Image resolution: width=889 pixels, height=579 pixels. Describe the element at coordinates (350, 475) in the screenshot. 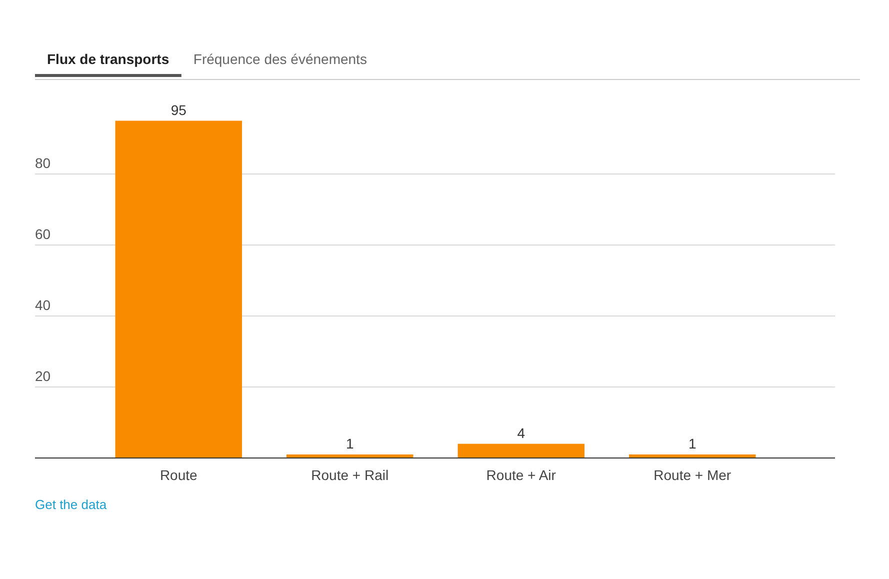

I see `x-tick-label: Route + Rail` at that location.